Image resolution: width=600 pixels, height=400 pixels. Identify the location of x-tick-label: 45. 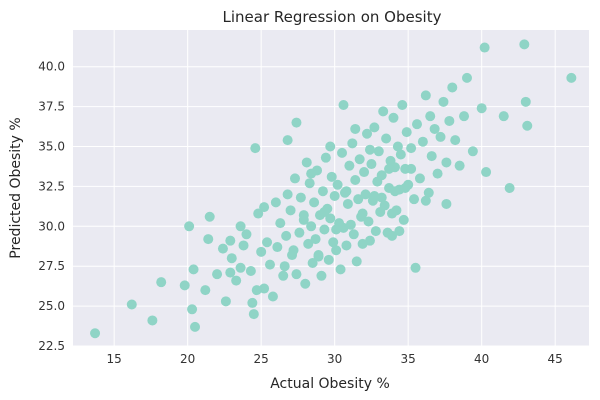
(555, 359).